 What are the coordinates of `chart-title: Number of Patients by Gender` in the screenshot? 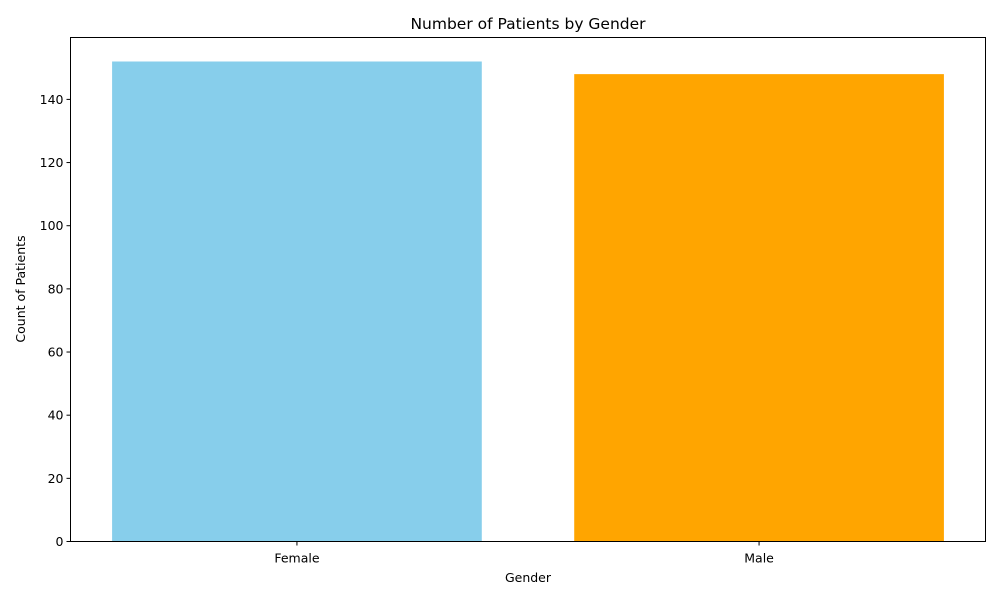 It's located at (528, 24).